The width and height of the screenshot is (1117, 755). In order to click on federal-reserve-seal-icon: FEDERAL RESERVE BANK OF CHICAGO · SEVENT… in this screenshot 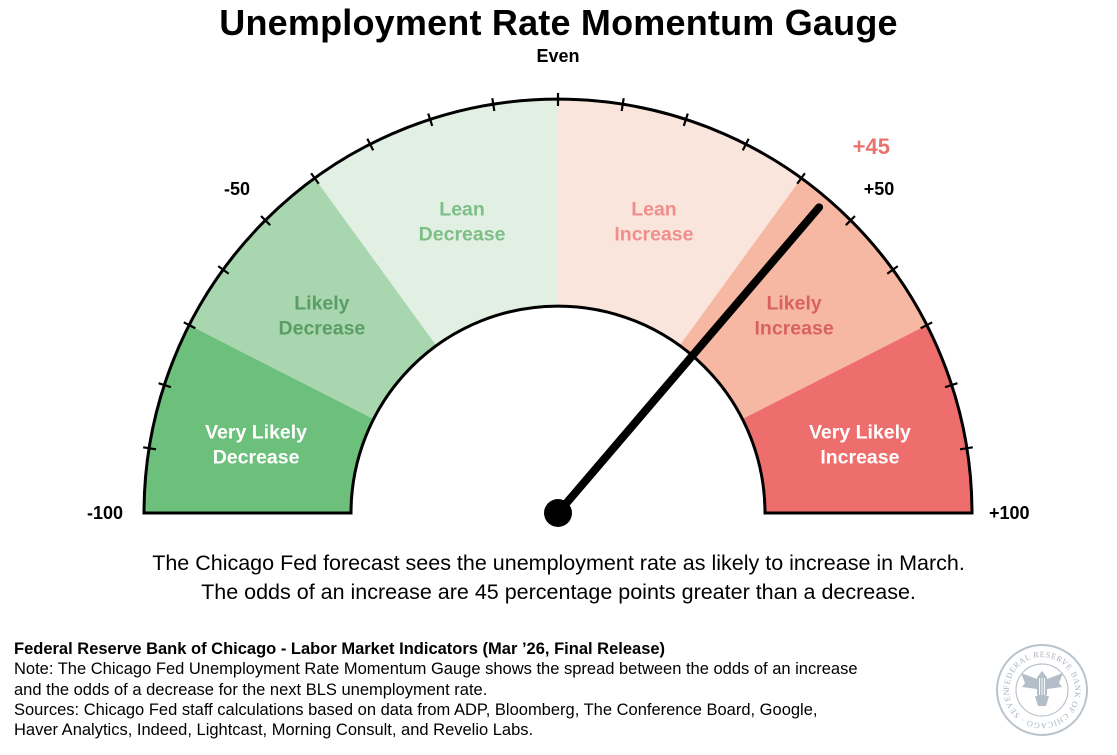, I will do `click(1041, 689)`.